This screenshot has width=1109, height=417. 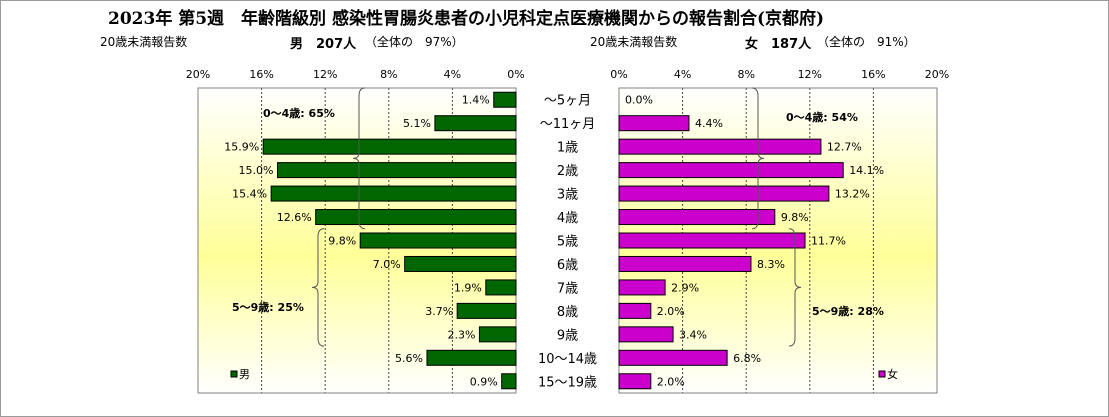 What do you see at coordinates (268, 307) in the screenshot?
I see `male-5-9-annotation: 5～9歳: 25%` at bounding box center [268, 307].